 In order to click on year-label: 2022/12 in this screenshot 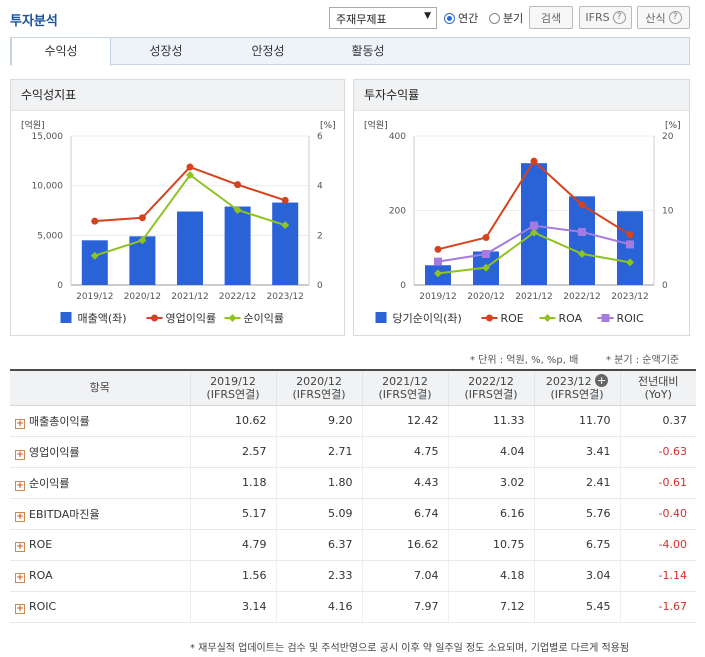, I will do `click(491, 381)`.